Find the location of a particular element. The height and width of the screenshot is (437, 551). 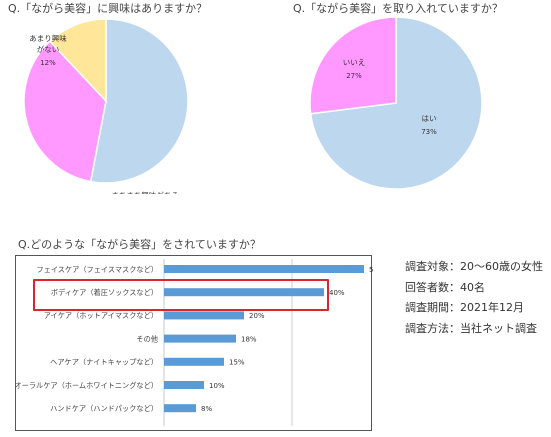

adoption-pie-chart: はい 73% いいえ 27% is located at coordinates (396, 103).